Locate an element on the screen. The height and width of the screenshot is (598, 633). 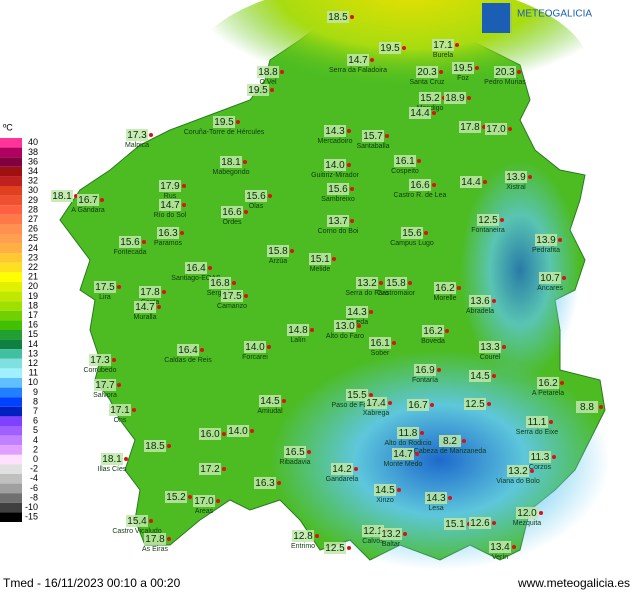
temperature: 11.8 is located at coordinates (408, 433).